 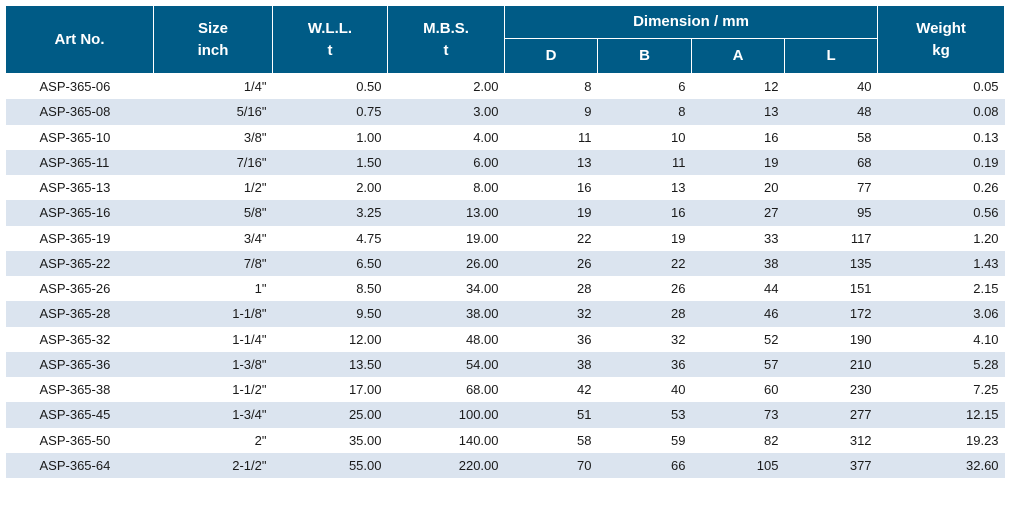 What do you see at coordinates (551, 188) in the screenshot?
I see `cell-dim-d: 16` at bounding box center [551, 188].